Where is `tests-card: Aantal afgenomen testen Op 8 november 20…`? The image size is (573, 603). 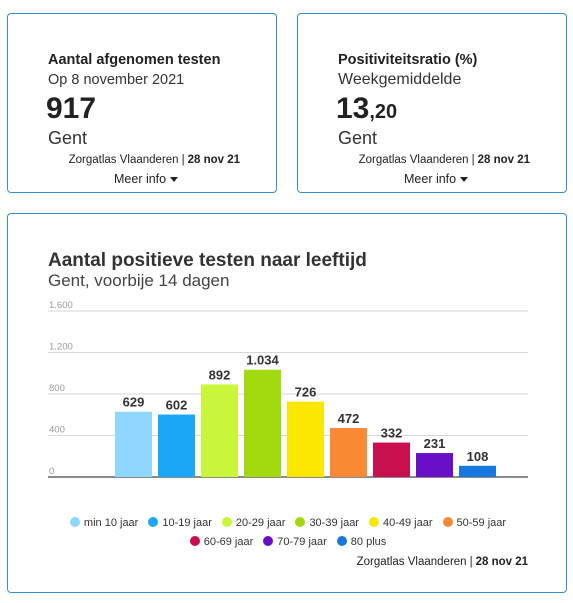 tests-card: Aantal afgenomen testen Op 8 november 20… is located at coordinates (142, 103).